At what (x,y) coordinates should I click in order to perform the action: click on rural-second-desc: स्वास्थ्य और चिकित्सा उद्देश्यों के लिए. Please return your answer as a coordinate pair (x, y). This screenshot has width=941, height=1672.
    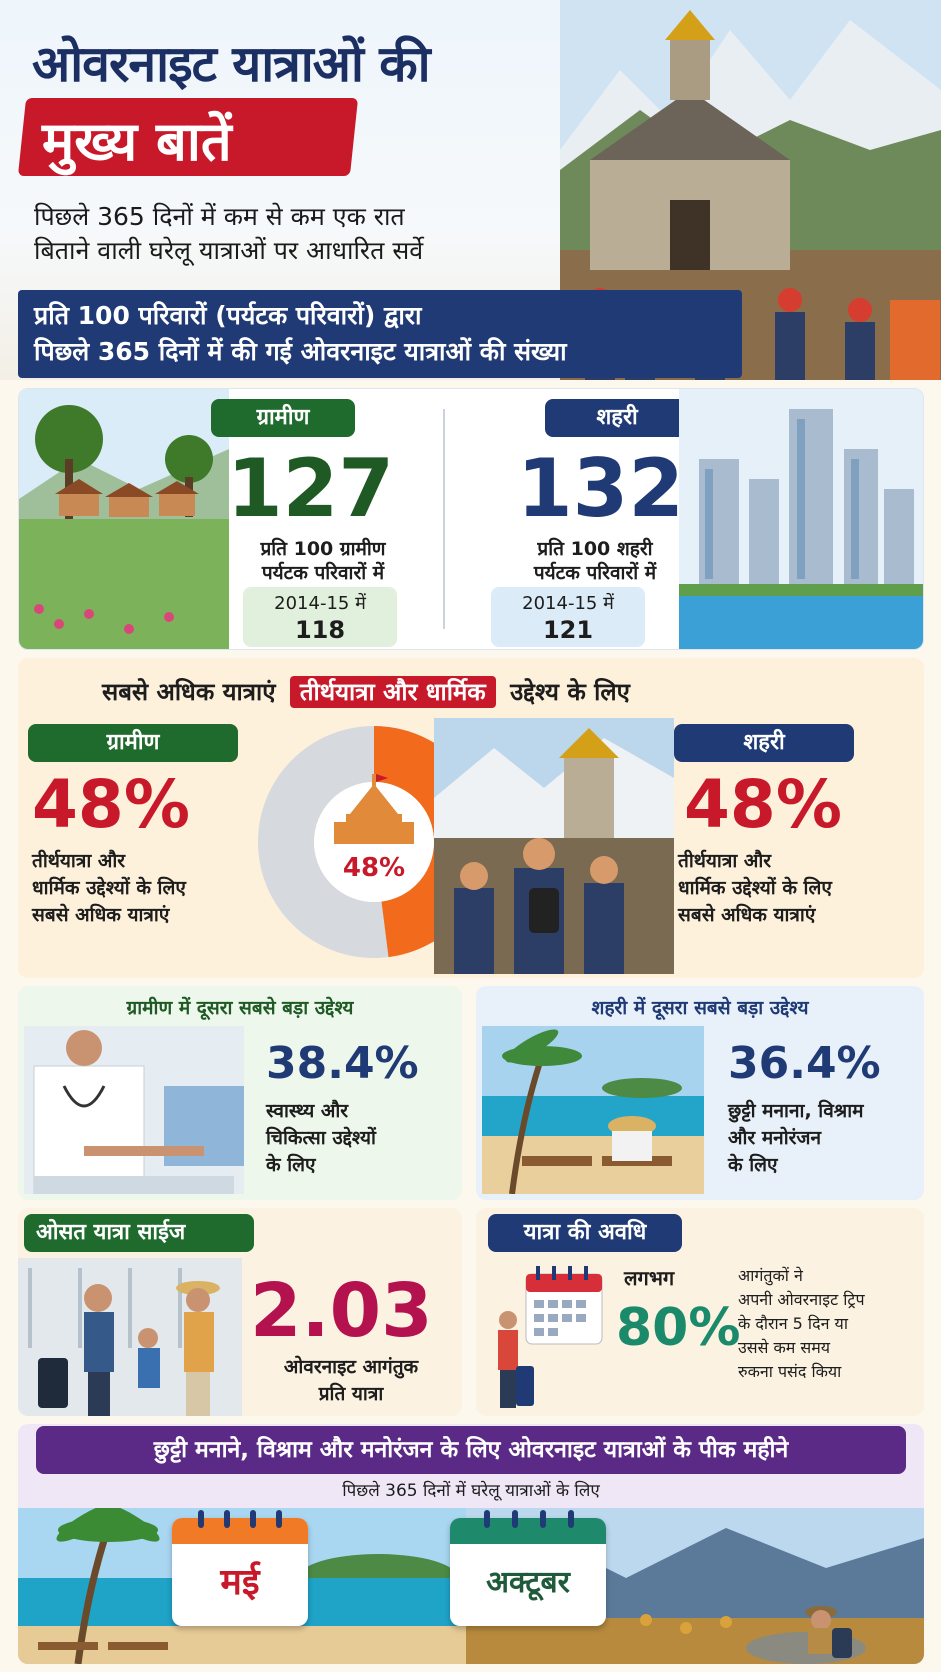
    Looking at the image, I should click on (361, 1138).